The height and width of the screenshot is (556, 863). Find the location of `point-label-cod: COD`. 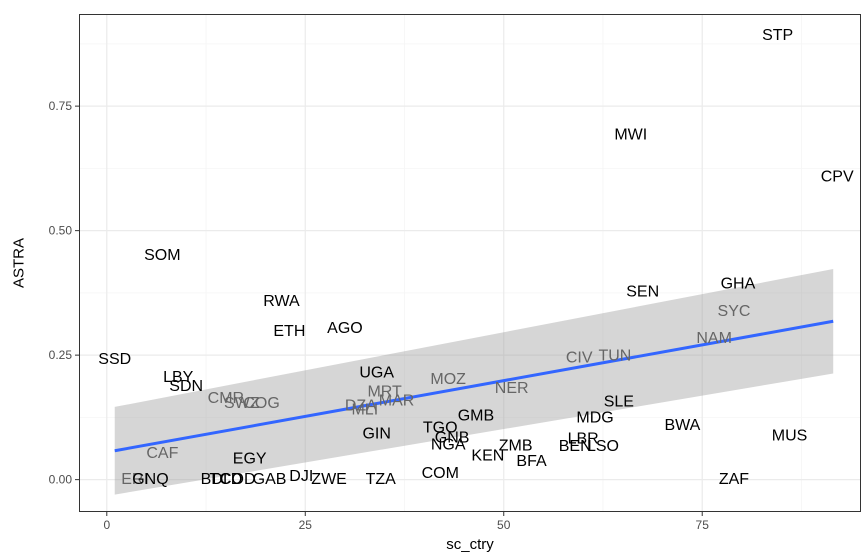

point-label-cod: COD is located at coordinates (238, 479).